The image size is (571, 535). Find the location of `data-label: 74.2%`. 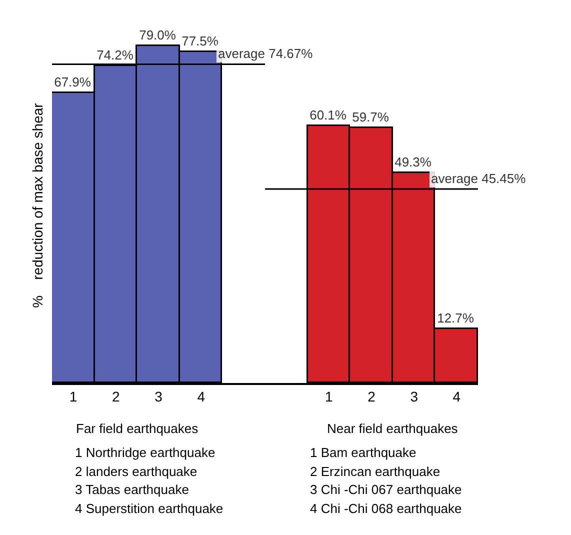

data-label: 74.2% is located at coordinates (115, 54).